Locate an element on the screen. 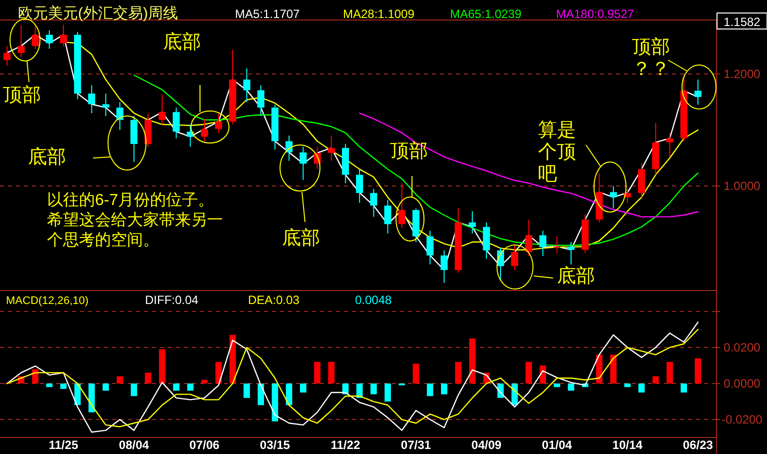 This screenshot has width=767, height=454. chart-title: MACD(12,26,10) is located at coordinates (47, 301).